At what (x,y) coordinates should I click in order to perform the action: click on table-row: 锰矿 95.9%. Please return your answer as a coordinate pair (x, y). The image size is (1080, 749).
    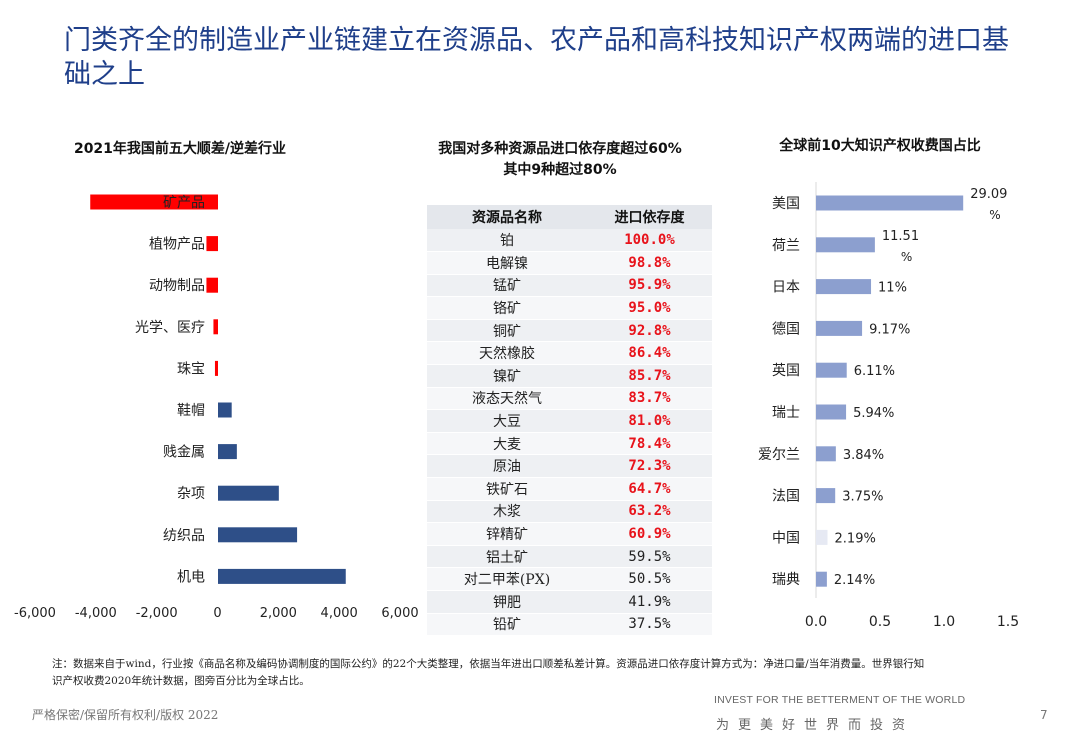
    Looking at the image, I should click on (569, 286).